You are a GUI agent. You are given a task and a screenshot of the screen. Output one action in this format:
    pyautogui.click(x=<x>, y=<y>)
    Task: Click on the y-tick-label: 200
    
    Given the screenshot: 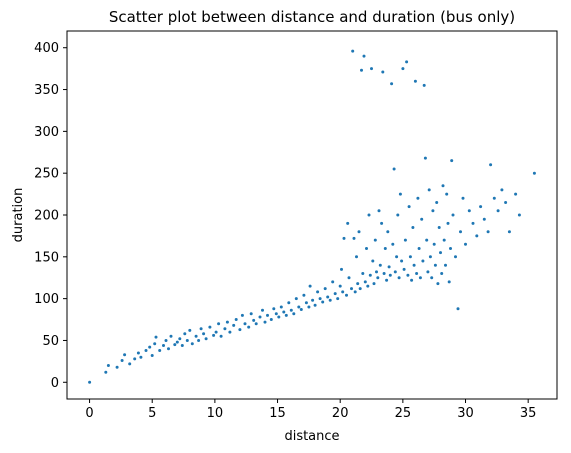 What is the action you would take?
    pyautogui.click(x=46, y=216)
    